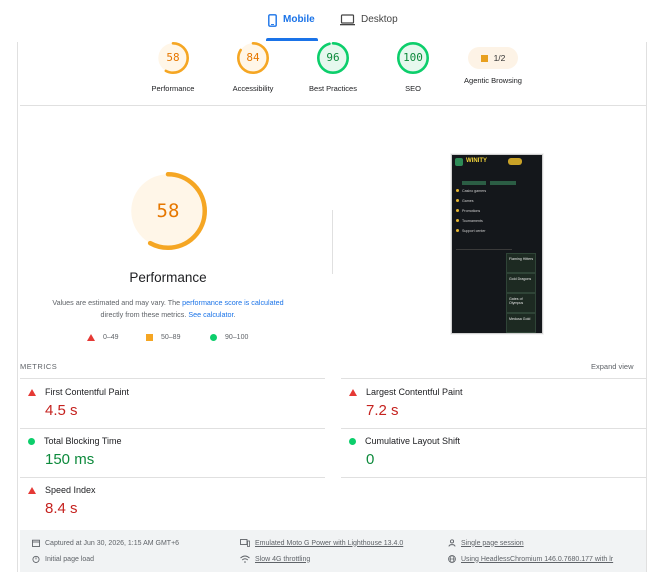 The height and width of the screenshot is (572, 662). I want to click on agentic-badge: 1/2, so click(493, 58).